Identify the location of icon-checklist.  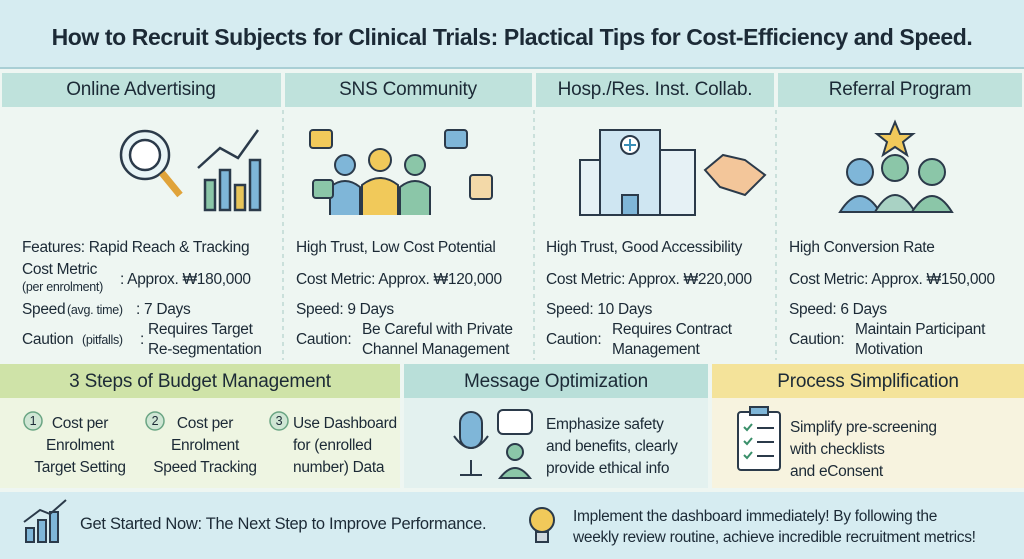
(759, 438).